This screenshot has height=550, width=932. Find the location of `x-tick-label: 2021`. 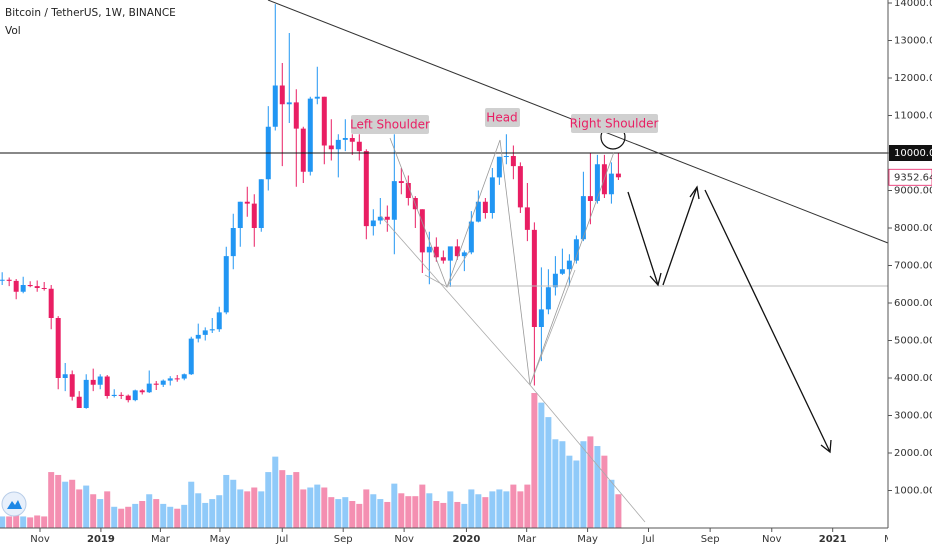

x-tick-label: 2021 is located at coordinates (833, 539).